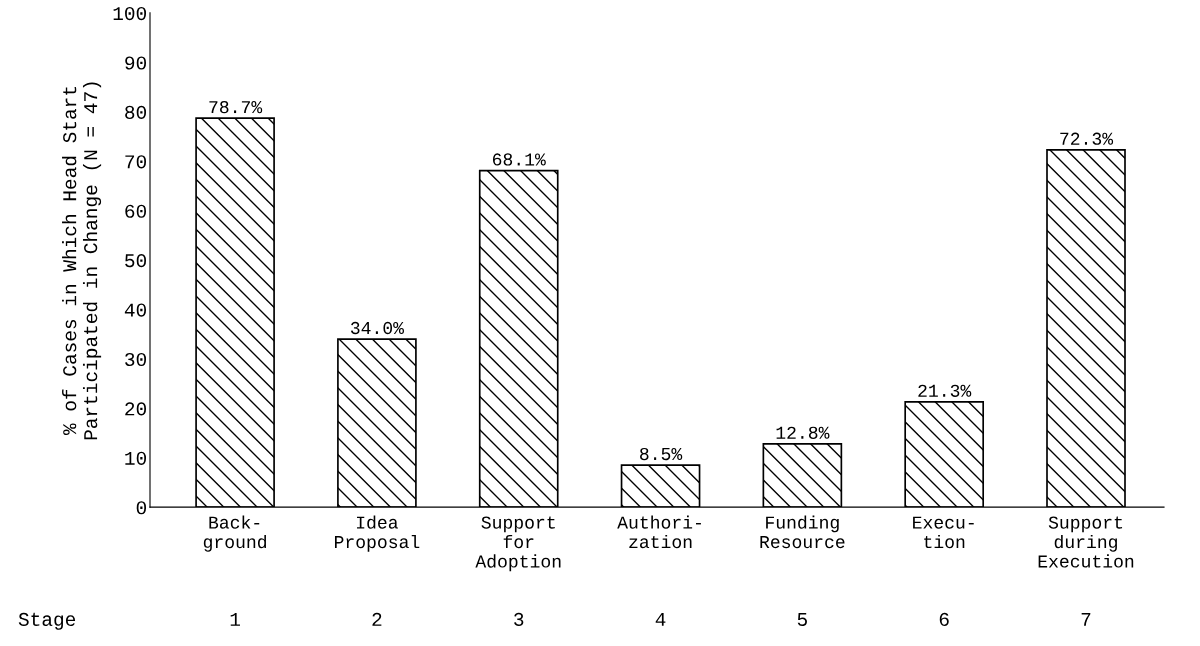 This screenshot has height=646, width=1200. I want to click on data-label: 8.5%, so click(661, 454).